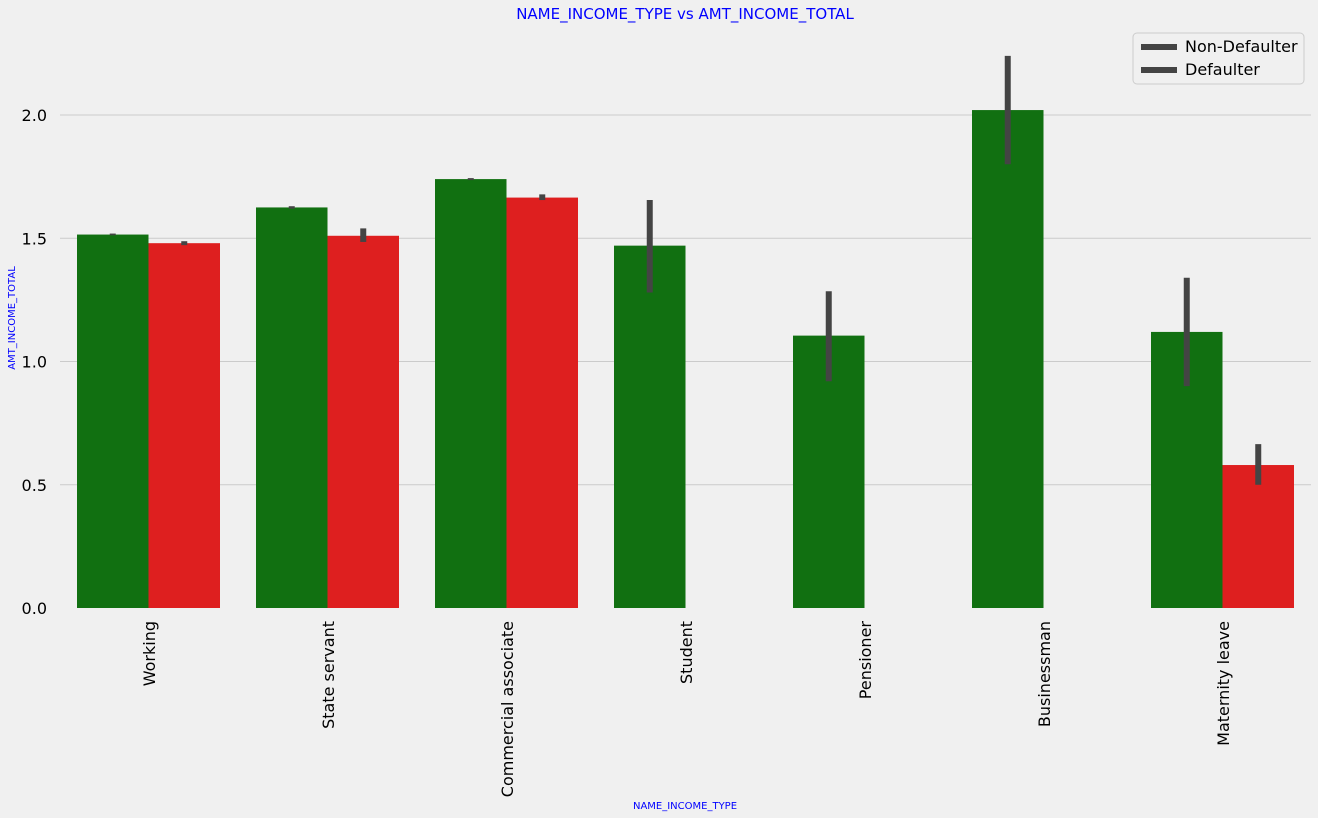 The height and width of the screenshot is (818, 1318). I want to click on y-tick-label: 1.5, so click(34, 238).